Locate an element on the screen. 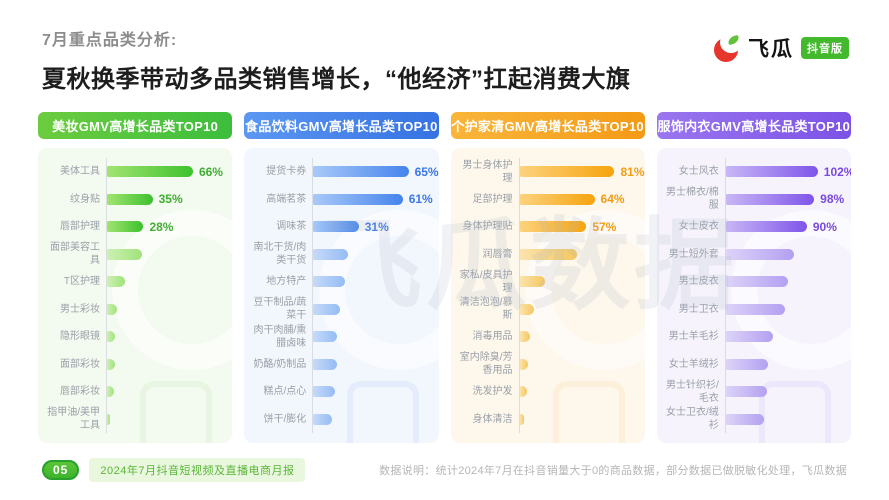 The height and width of the screenshot is (500, 889). header-eyebrow: 7月重点品类分析: is located at coordinates (110, 40).